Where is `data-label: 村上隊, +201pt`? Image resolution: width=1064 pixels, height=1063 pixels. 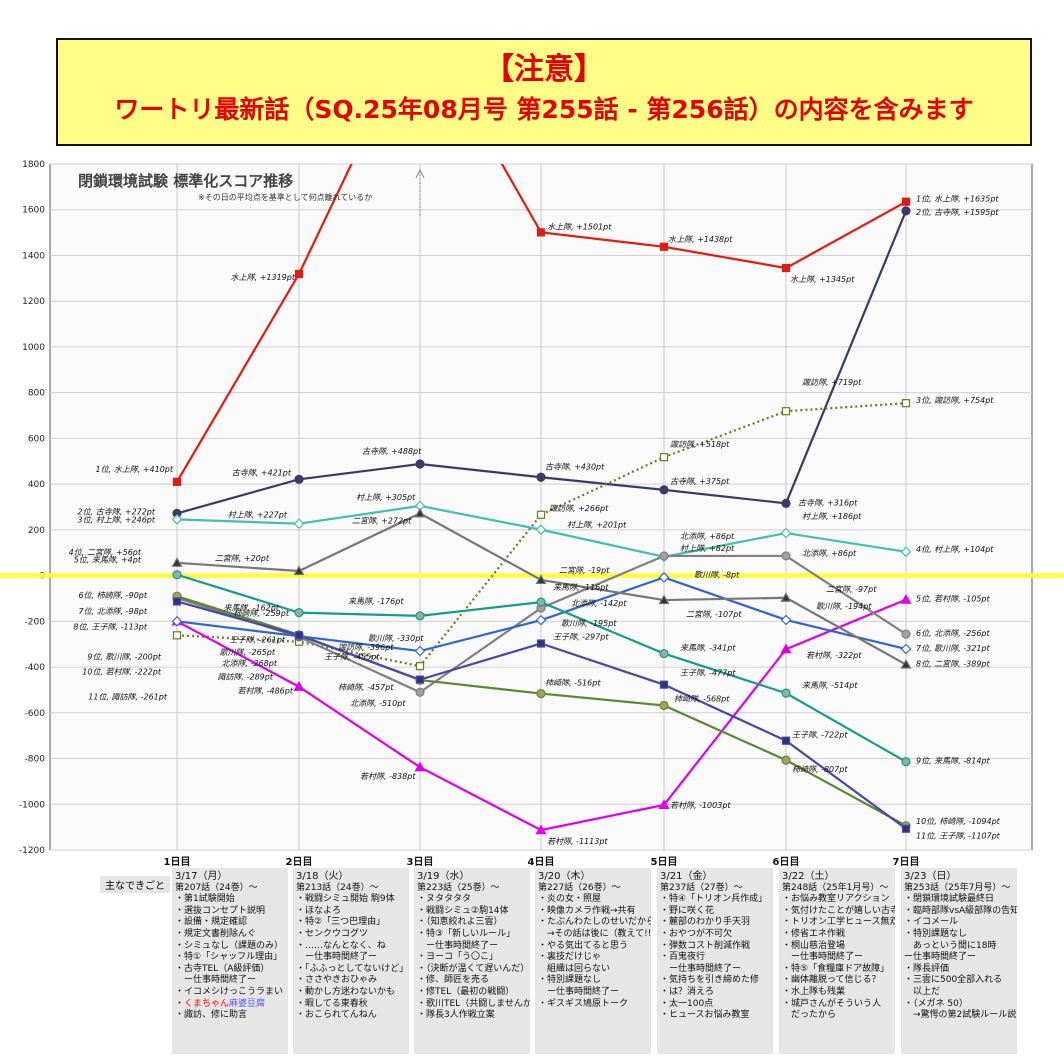
data-label: 村上隊, +201pt is located at coordinates (597, 525).